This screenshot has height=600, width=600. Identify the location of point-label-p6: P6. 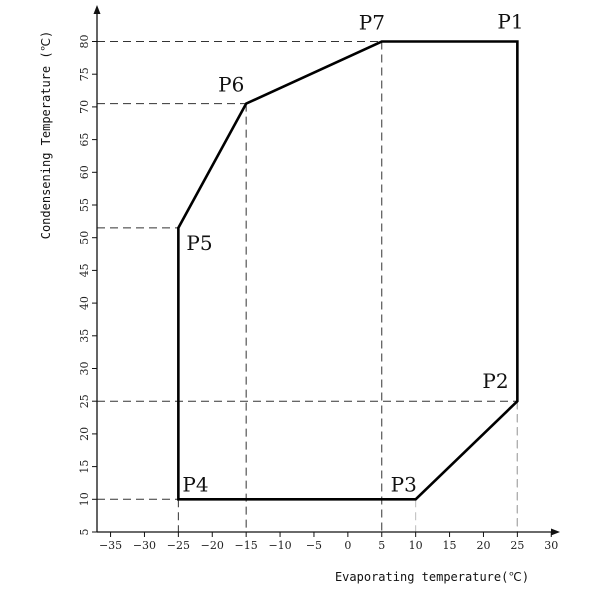
(231, 85).